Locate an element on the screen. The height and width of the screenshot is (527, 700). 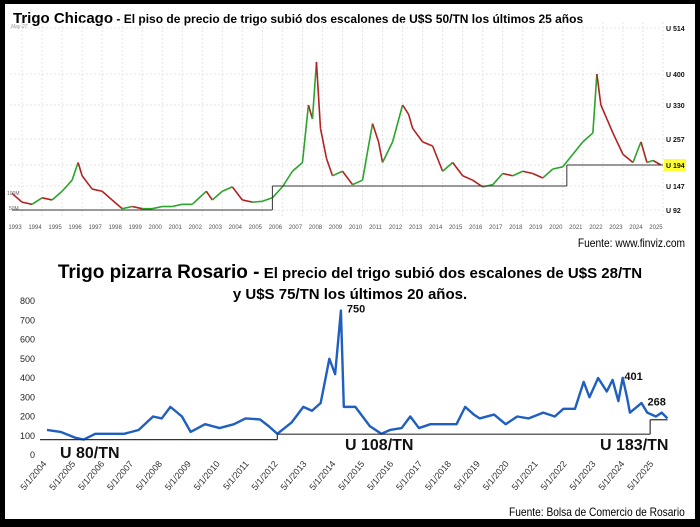
chart1-x-tick: 2007 is located at coordinates (296, 228).